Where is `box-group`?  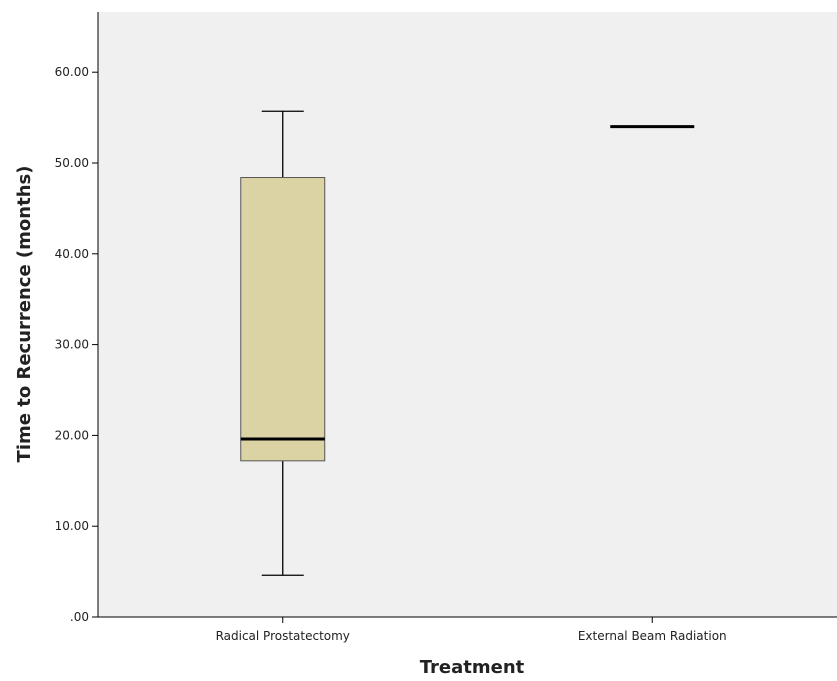 box-group is located at coordinates (283, 343).